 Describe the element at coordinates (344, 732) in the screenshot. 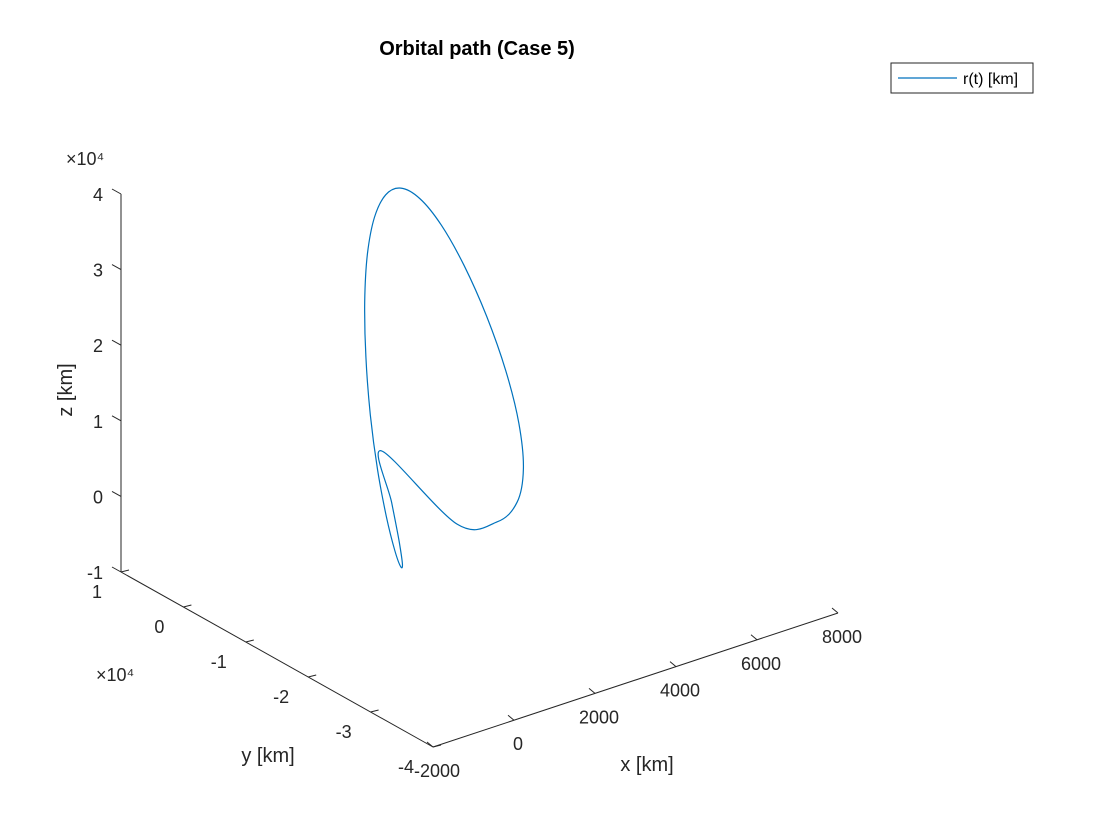

I see `y-tick-label: -3` at that location.